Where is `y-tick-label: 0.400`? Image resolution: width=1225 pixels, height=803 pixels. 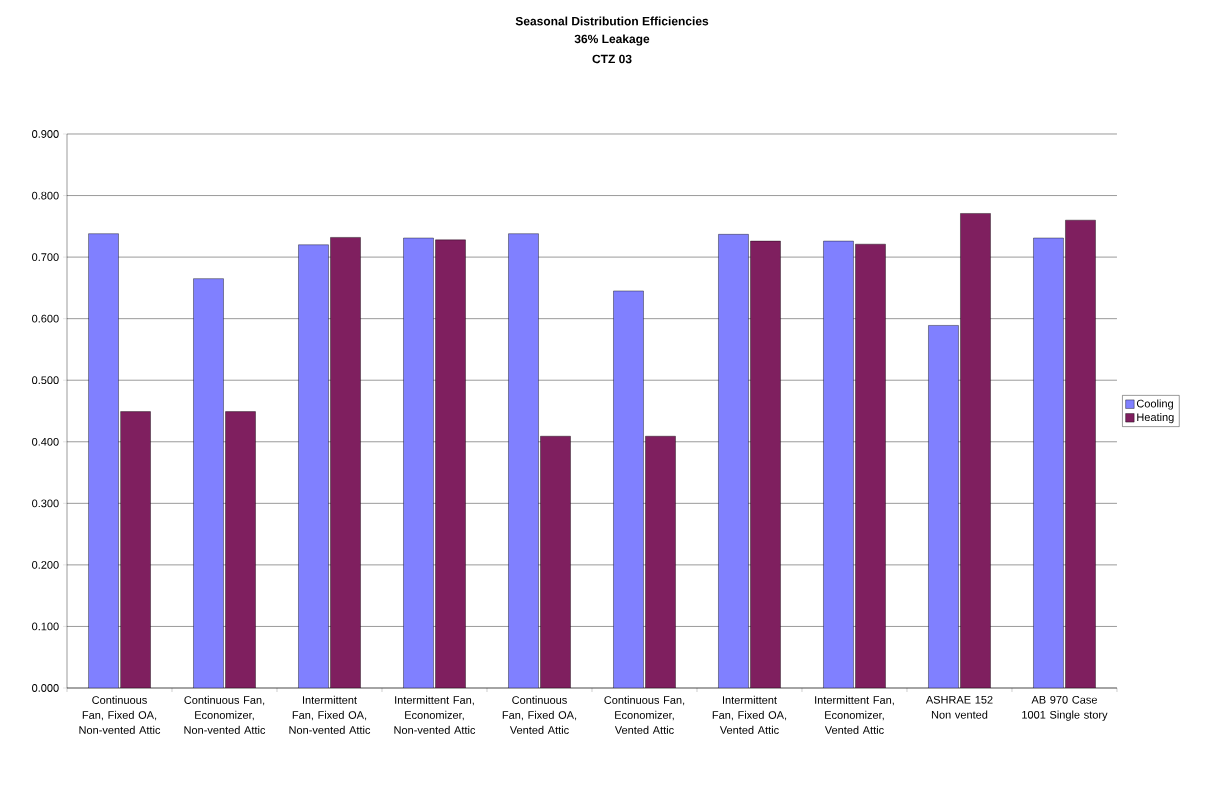
y-tick-label: 0.400 is located at coordinates (45, 441).